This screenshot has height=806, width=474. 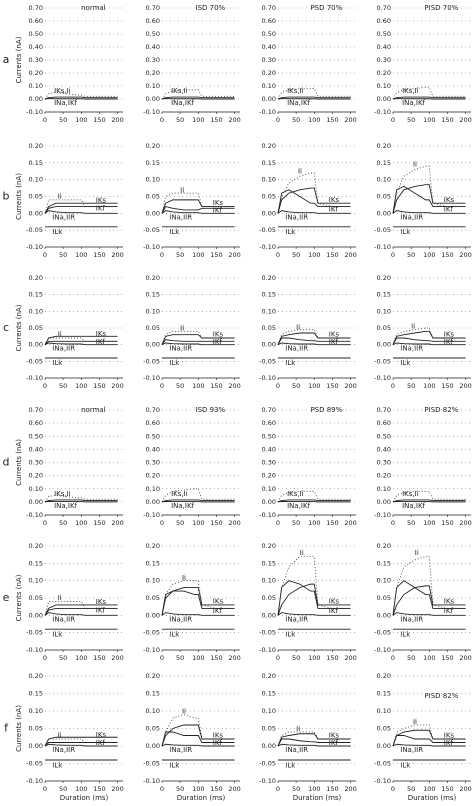 I want to click on annotation: IKs,Ii, so click(x=62, y=91).